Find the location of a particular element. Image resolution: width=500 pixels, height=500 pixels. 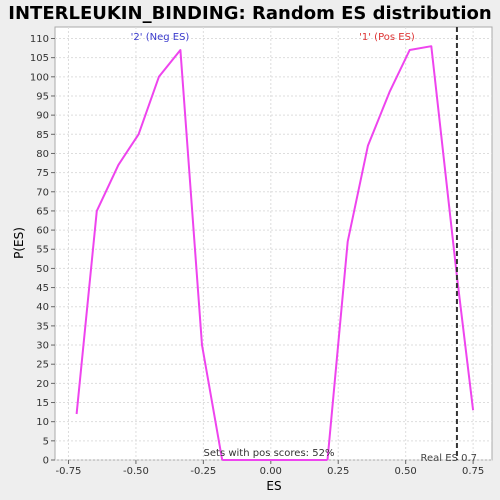

neg-es-label: '2' (Neg ES) is located at coordinates (160, 37).